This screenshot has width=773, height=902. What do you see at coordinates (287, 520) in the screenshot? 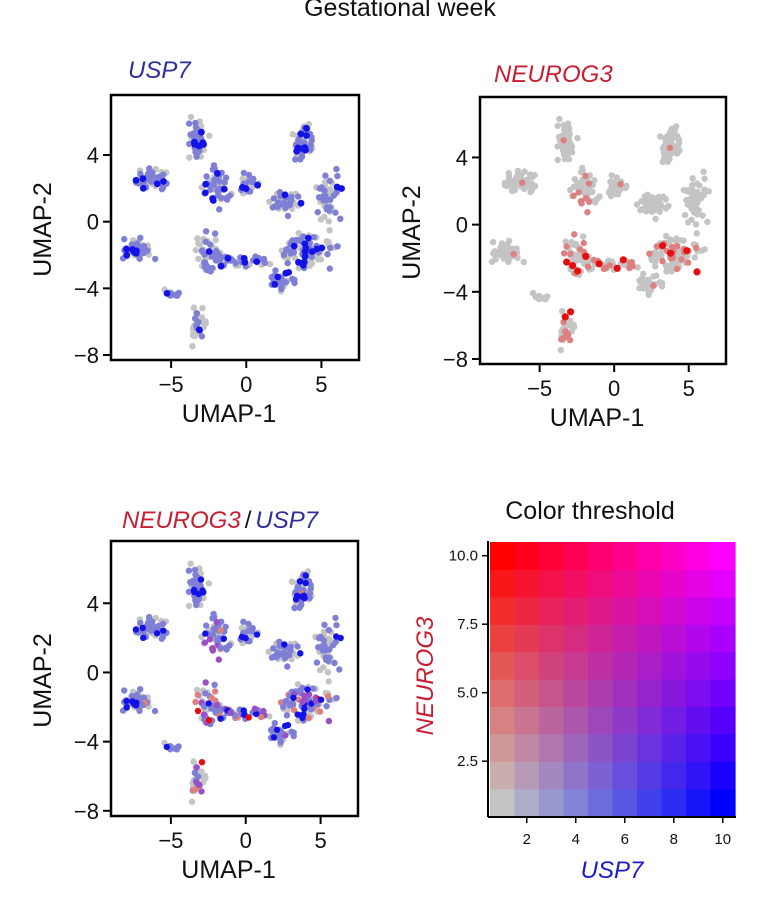
I see `panel-combined-title-usp7: USP7` at bounding box center [287, 520].